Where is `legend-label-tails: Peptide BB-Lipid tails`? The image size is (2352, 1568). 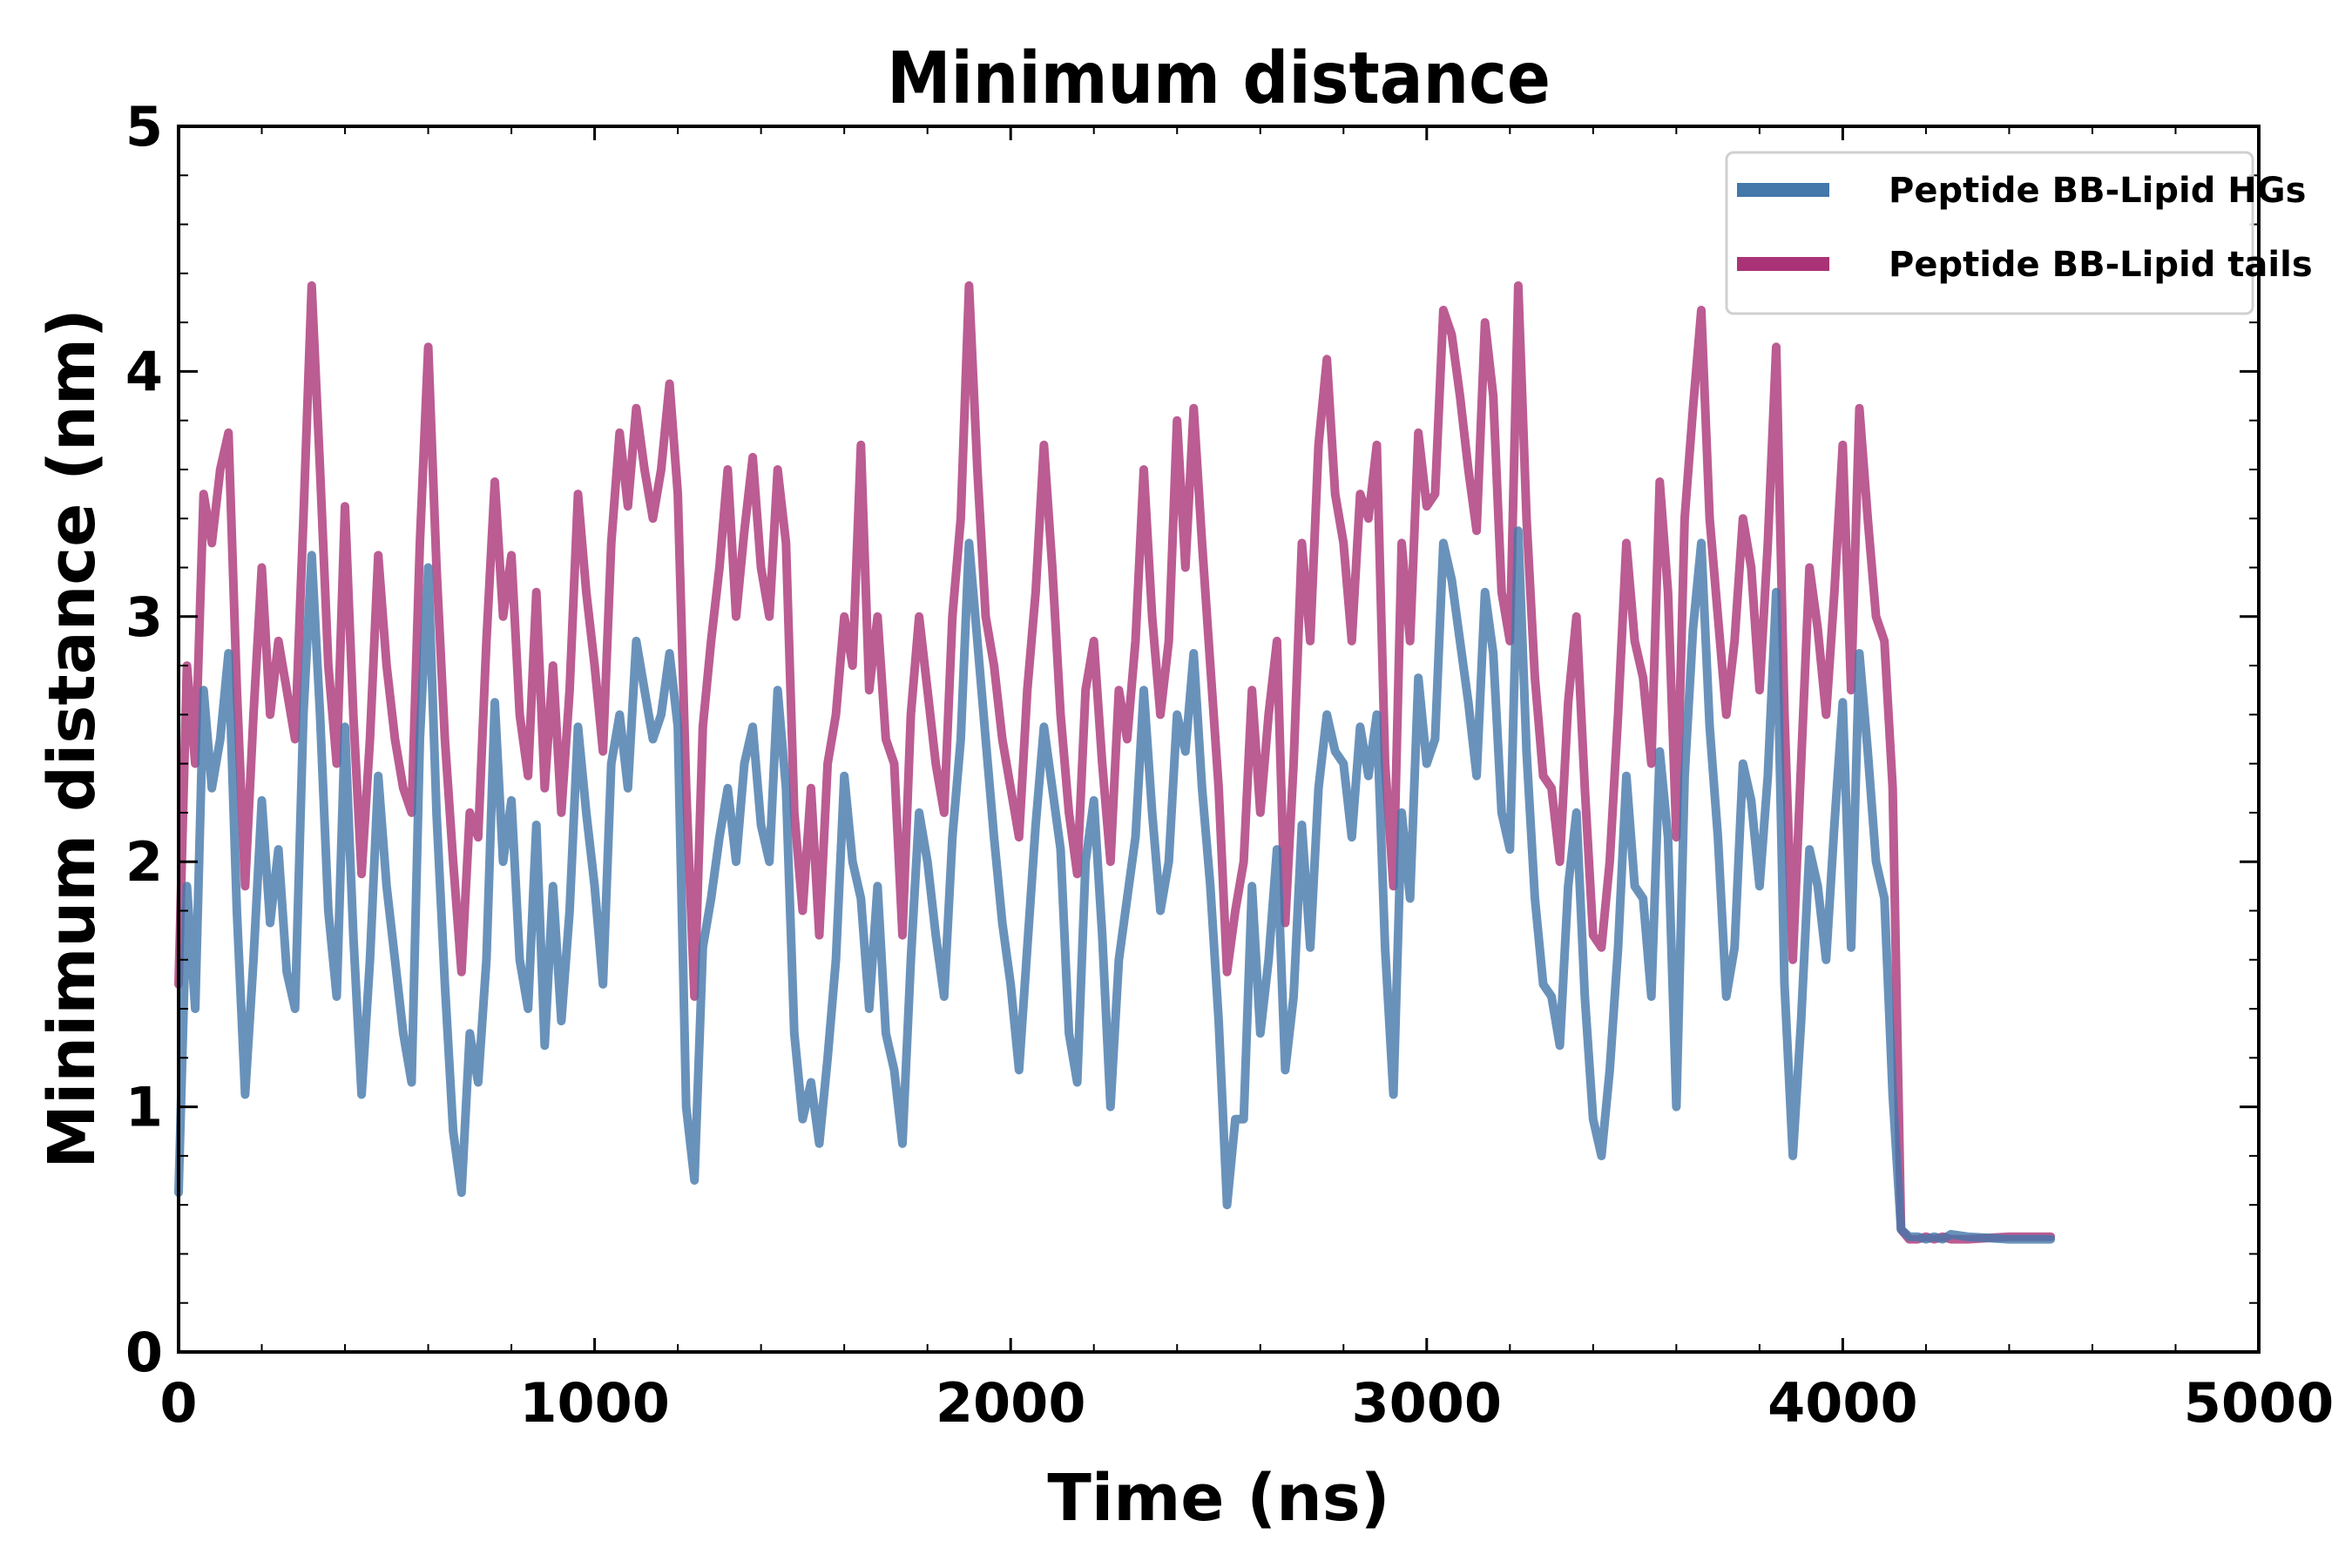
legend-label-tails: Peptide BB-Lipid tails is located at coordinates (2101, 265).